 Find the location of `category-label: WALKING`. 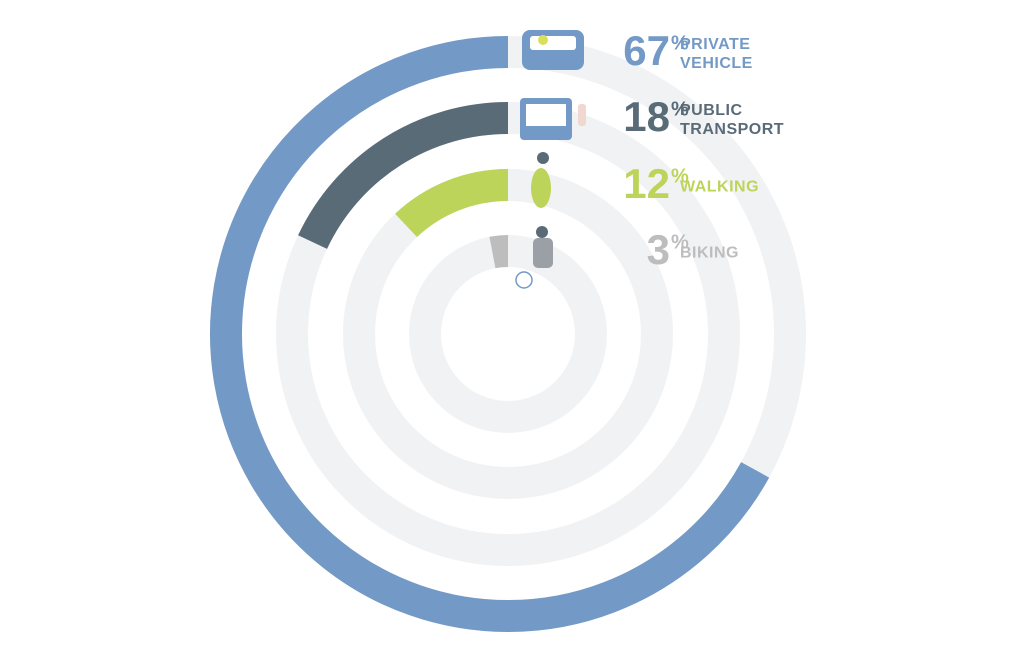

category-label: WALKING is located at coordinates (720, 187).